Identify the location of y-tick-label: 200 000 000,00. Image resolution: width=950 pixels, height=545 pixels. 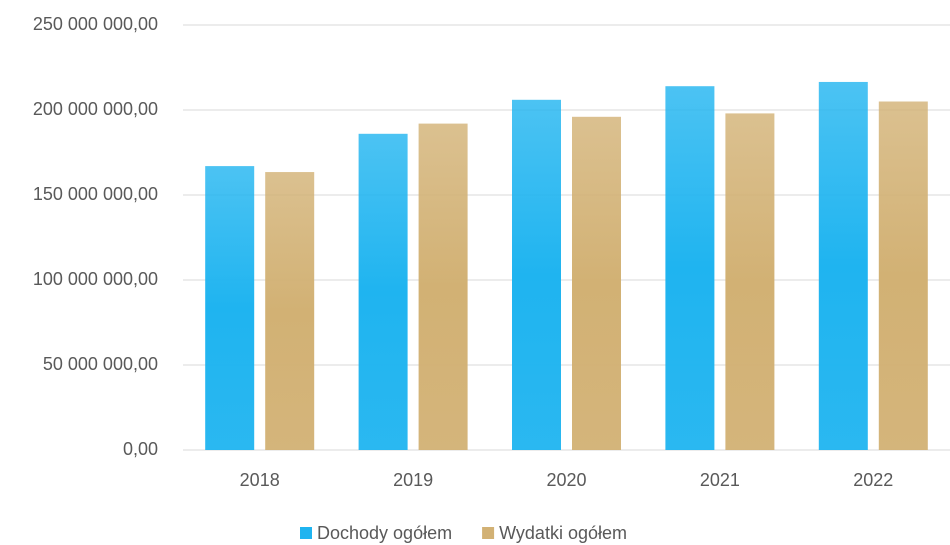
(95, 109).